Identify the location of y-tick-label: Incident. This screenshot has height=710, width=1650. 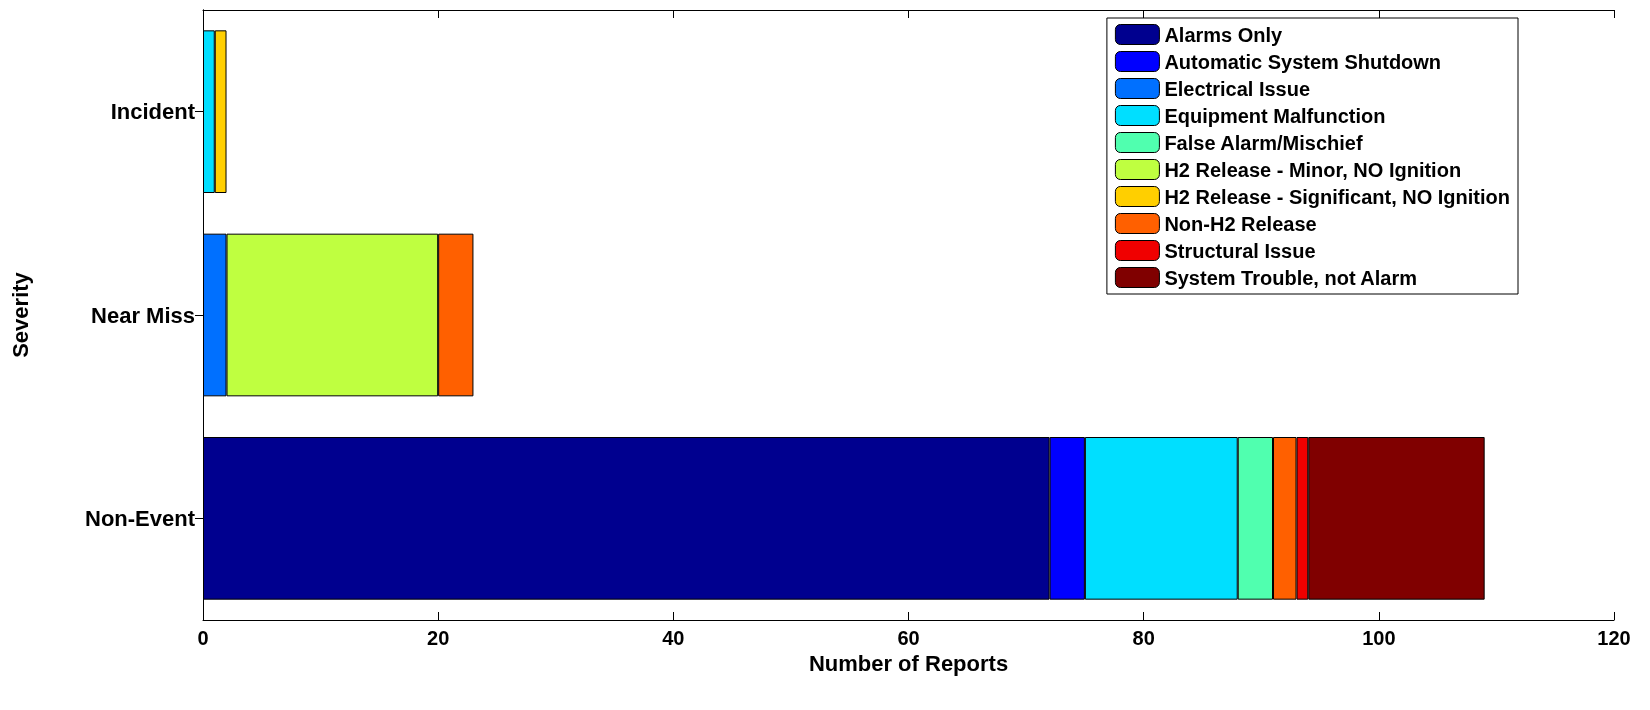
(153, 112).